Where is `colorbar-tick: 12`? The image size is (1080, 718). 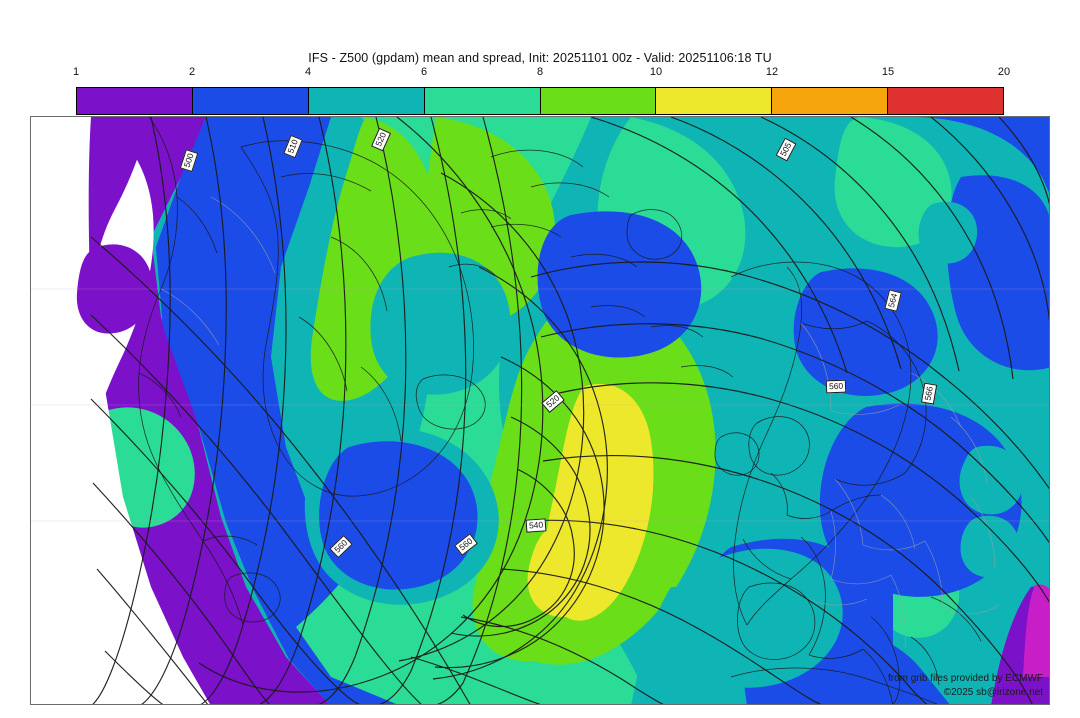
colorbar-tick: 12 is located at coordinates (772, 72).